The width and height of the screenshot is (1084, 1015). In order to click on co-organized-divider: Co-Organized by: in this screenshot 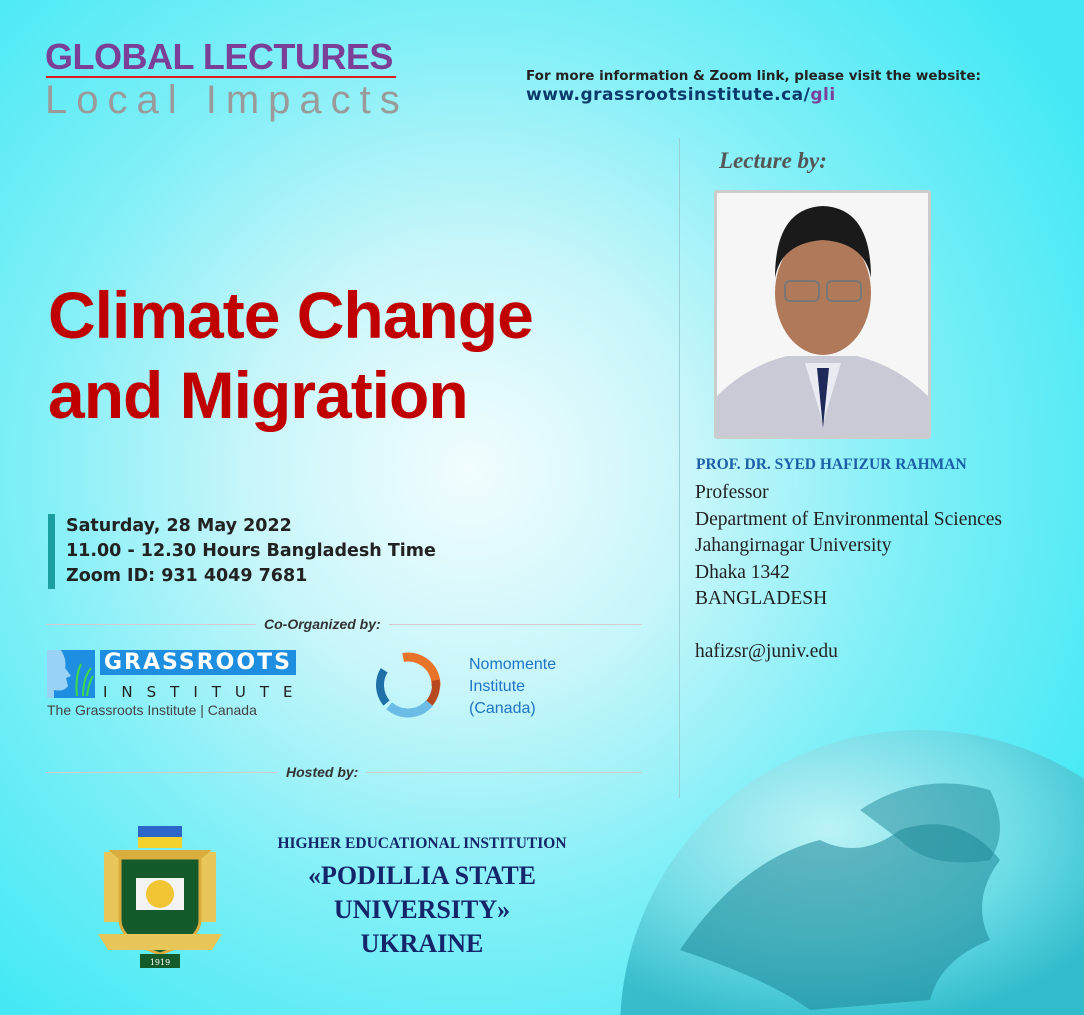, I will do `click(344, 624)`.